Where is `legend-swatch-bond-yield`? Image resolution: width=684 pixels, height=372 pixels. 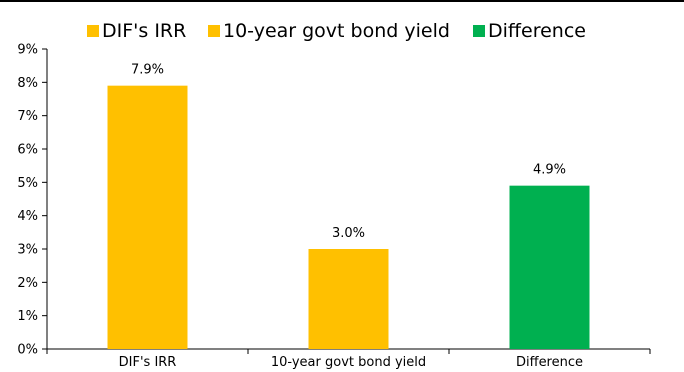 legend-swatch-bond-yield is located at coordinates (214, 31).